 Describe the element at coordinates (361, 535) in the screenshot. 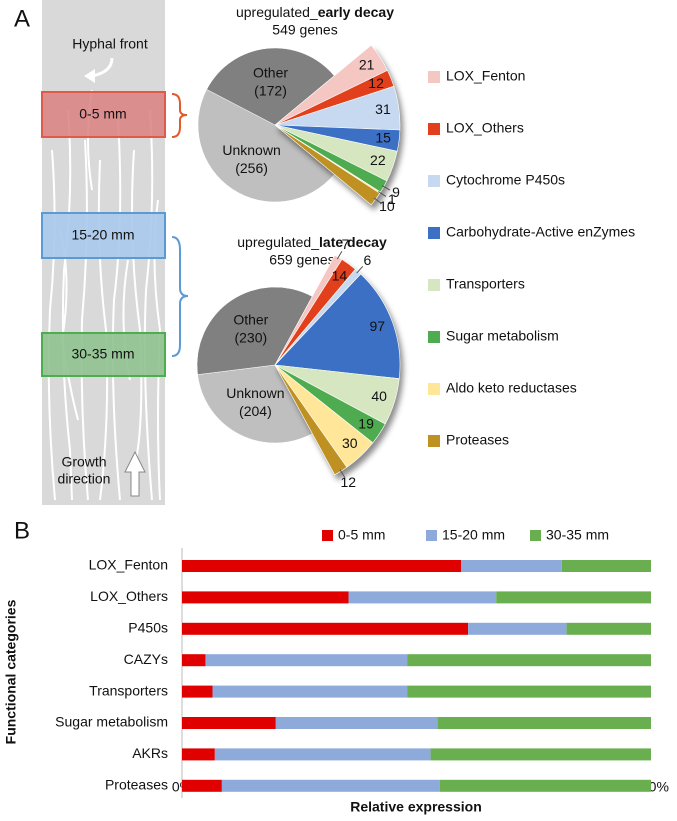

I see `legend-label: 0-5 mm` at that location.